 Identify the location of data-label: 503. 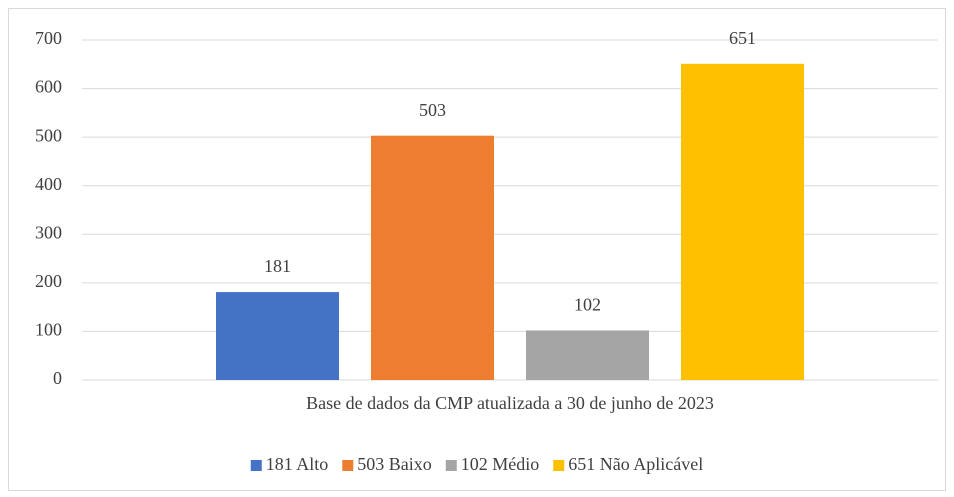
(432, 110).